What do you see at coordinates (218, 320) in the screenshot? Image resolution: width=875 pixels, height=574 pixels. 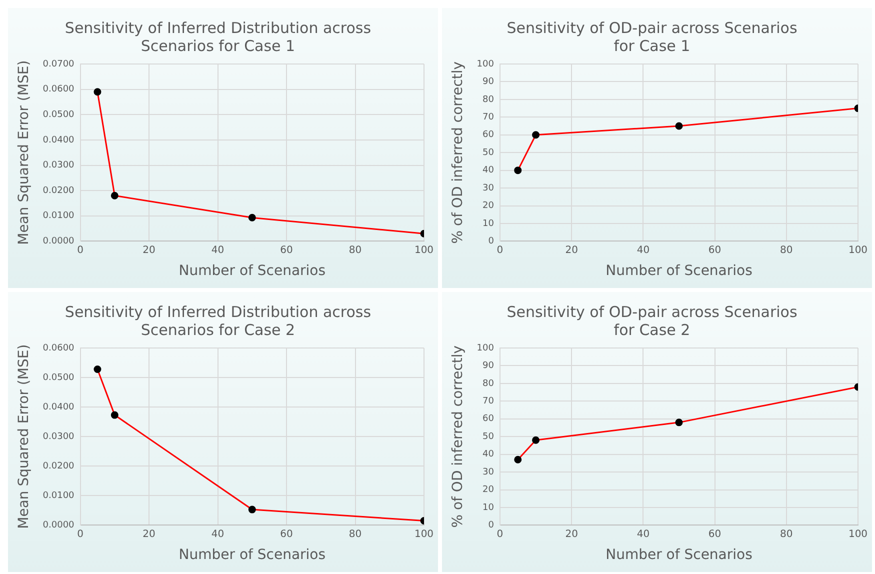 I see `chart-title: Sensitivity of Inferred Distribution across Scenarios for Case 2` at bounding box center [218, 320].